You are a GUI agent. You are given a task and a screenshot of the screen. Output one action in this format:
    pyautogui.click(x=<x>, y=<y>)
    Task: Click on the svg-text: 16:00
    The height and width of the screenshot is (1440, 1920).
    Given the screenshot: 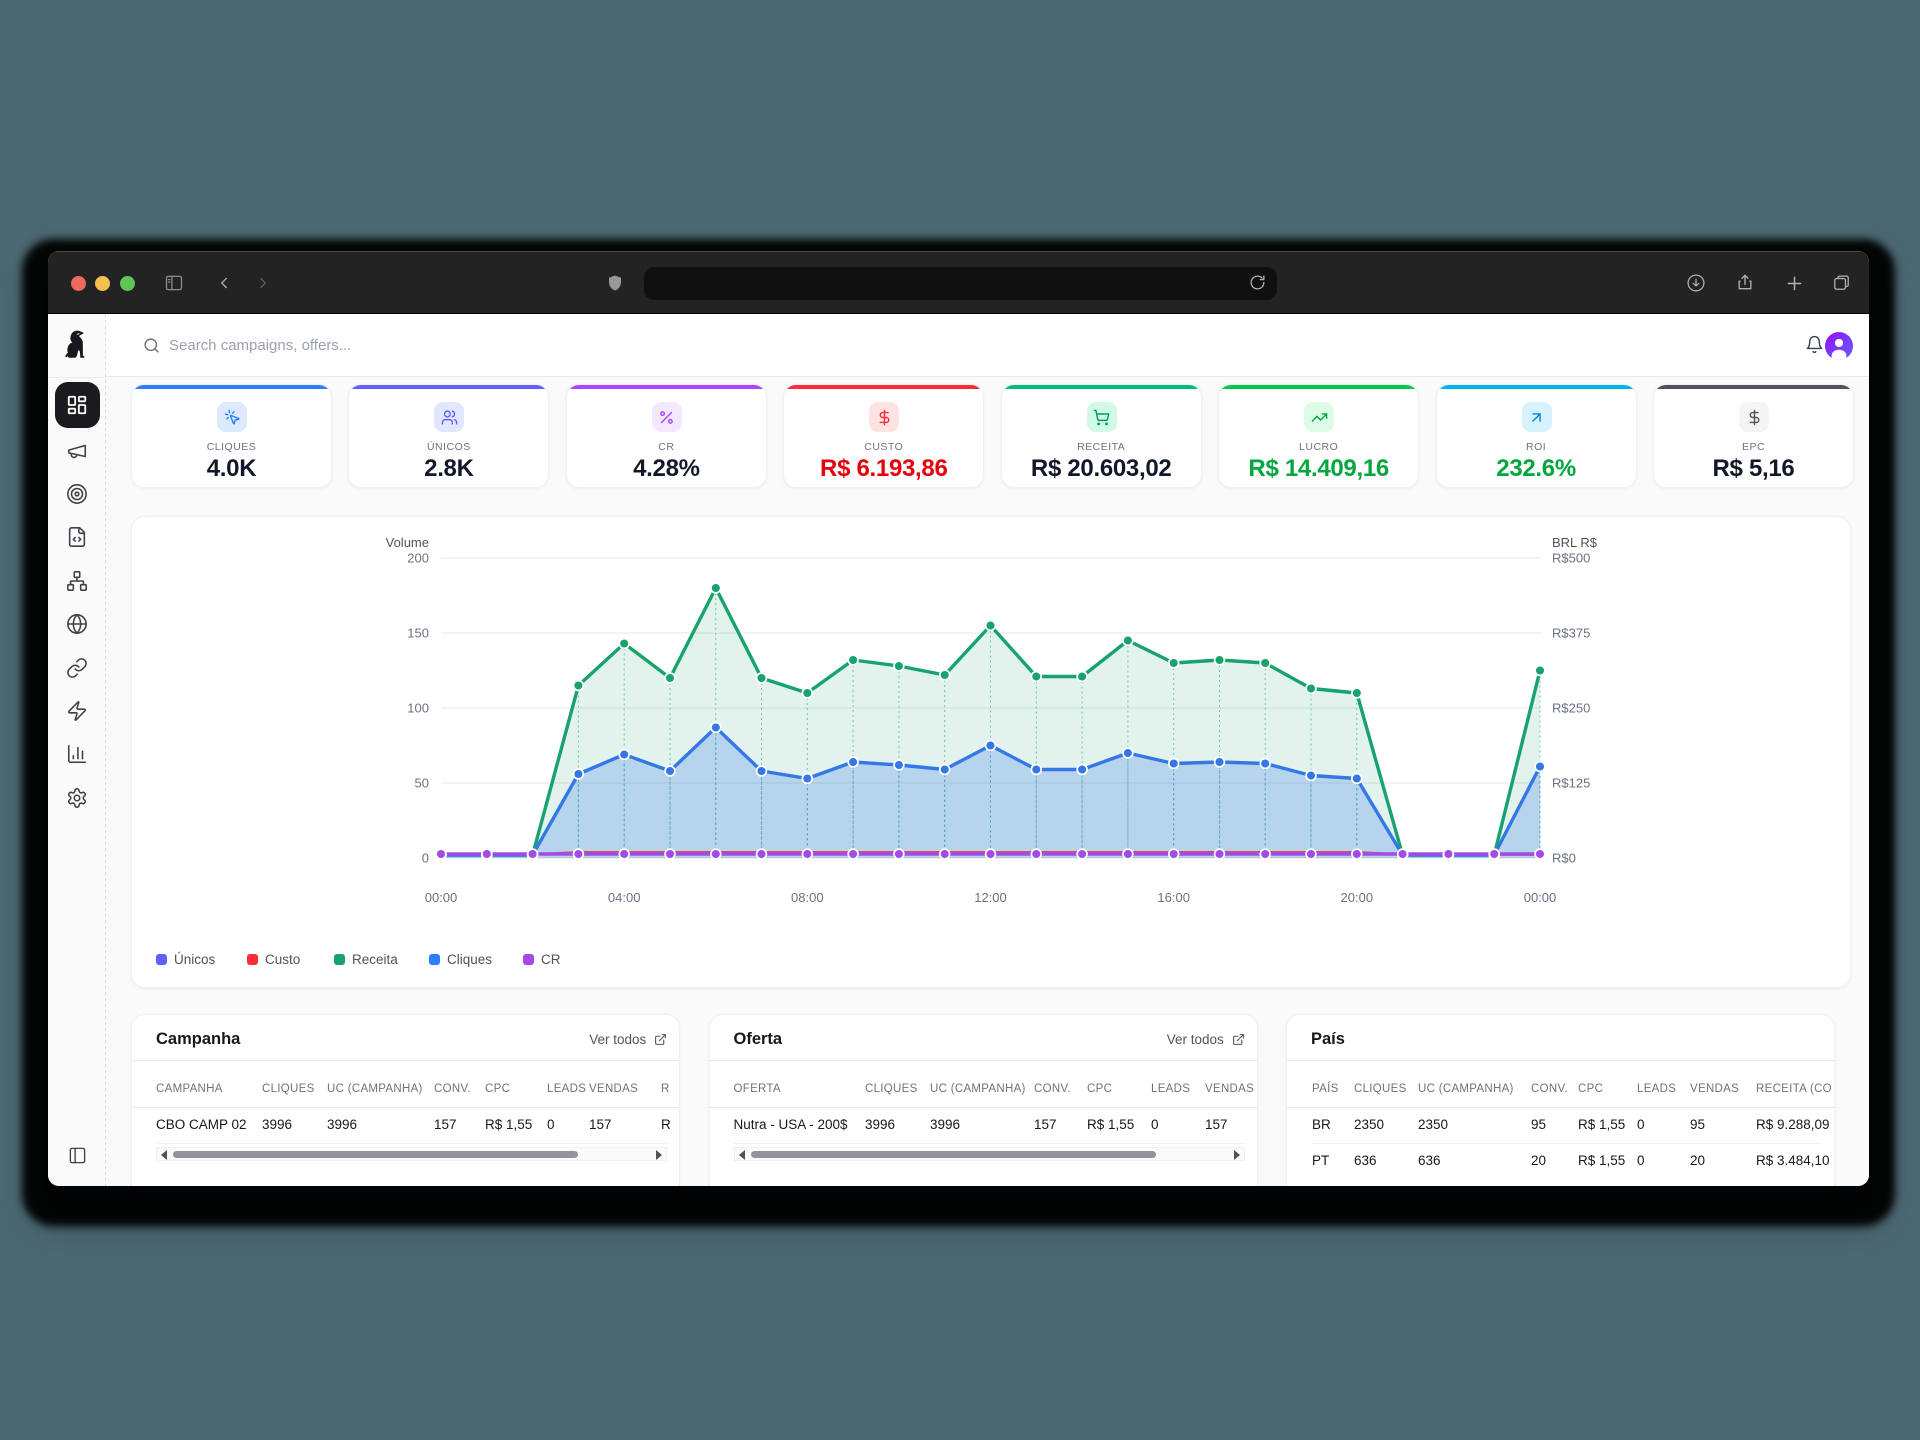 What is the action you would take?
    pyautogui.click(x=1173, y=897)
    